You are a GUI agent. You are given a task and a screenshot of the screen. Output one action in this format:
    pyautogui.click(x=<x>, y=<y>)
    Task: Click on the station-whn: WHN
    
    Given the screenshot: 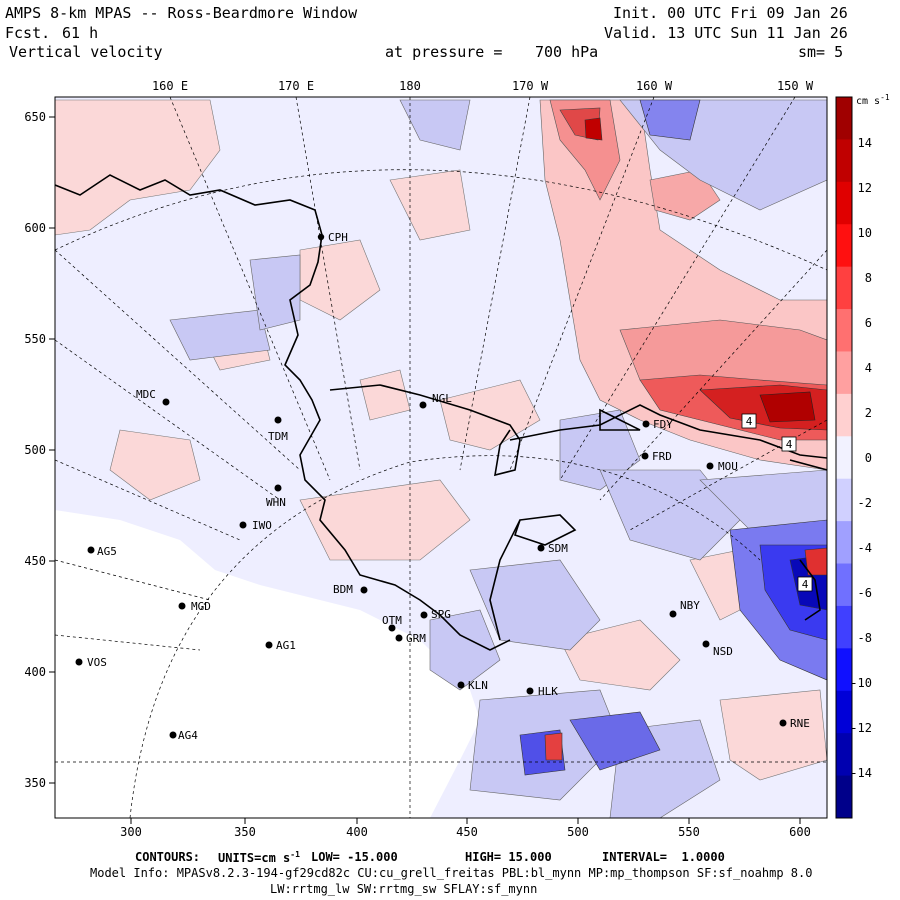 What is the action you would take?
    pyautogui.click(x=276, y=497)
    